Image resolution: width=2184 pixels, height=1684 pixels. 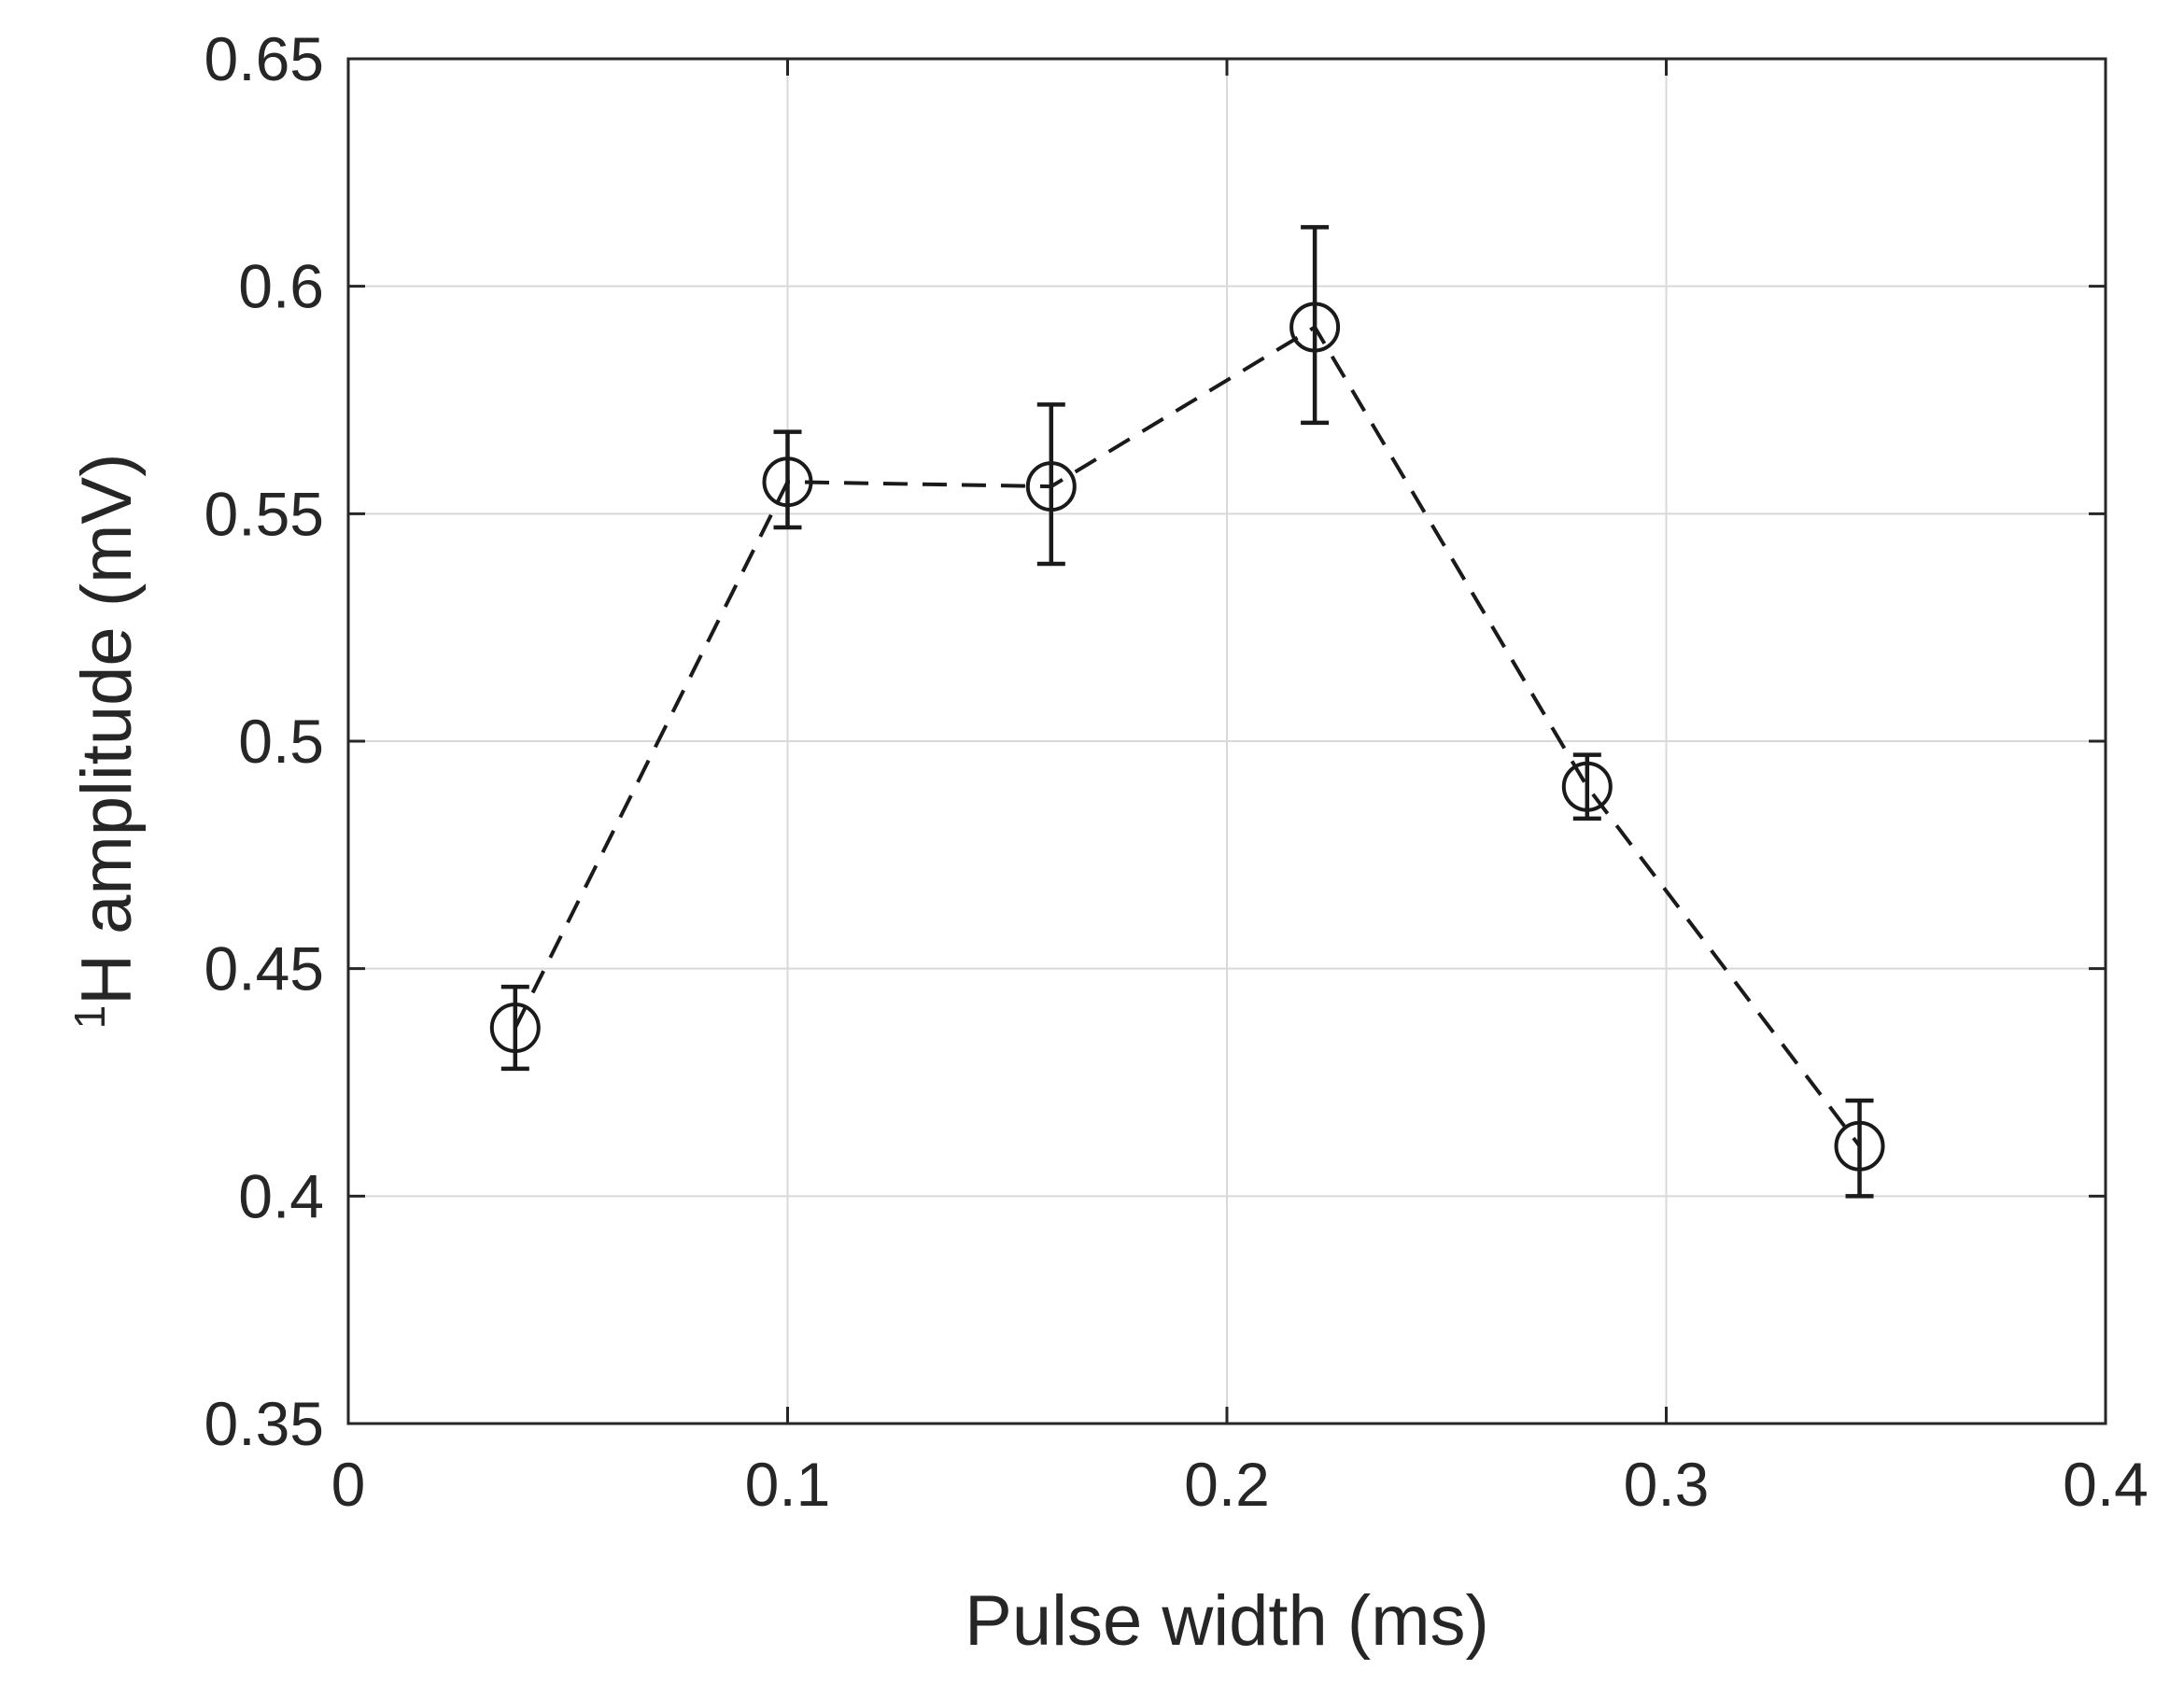 What do you see at coordinates (1667, 1484) in the screenshot?
I see `x-tick-label: 0.3` at bounding box center [1667, 1484].